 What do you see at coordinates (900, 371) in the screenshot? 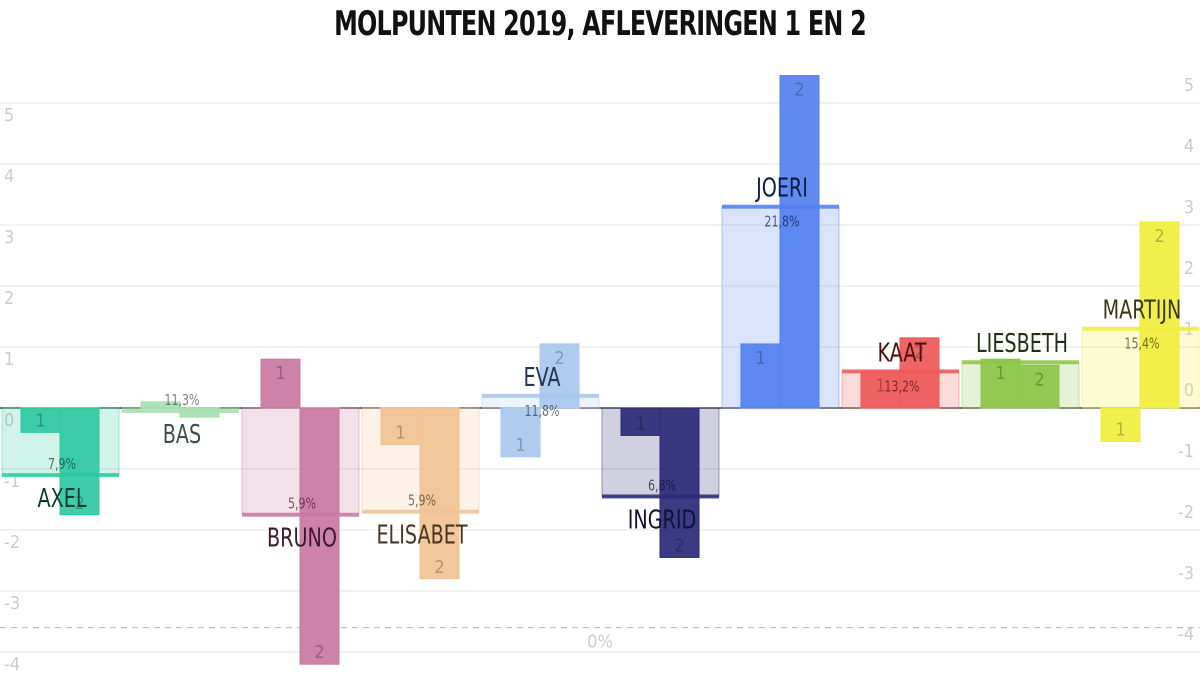
I see `average-line-kaat` at bounding box center [900, 371].